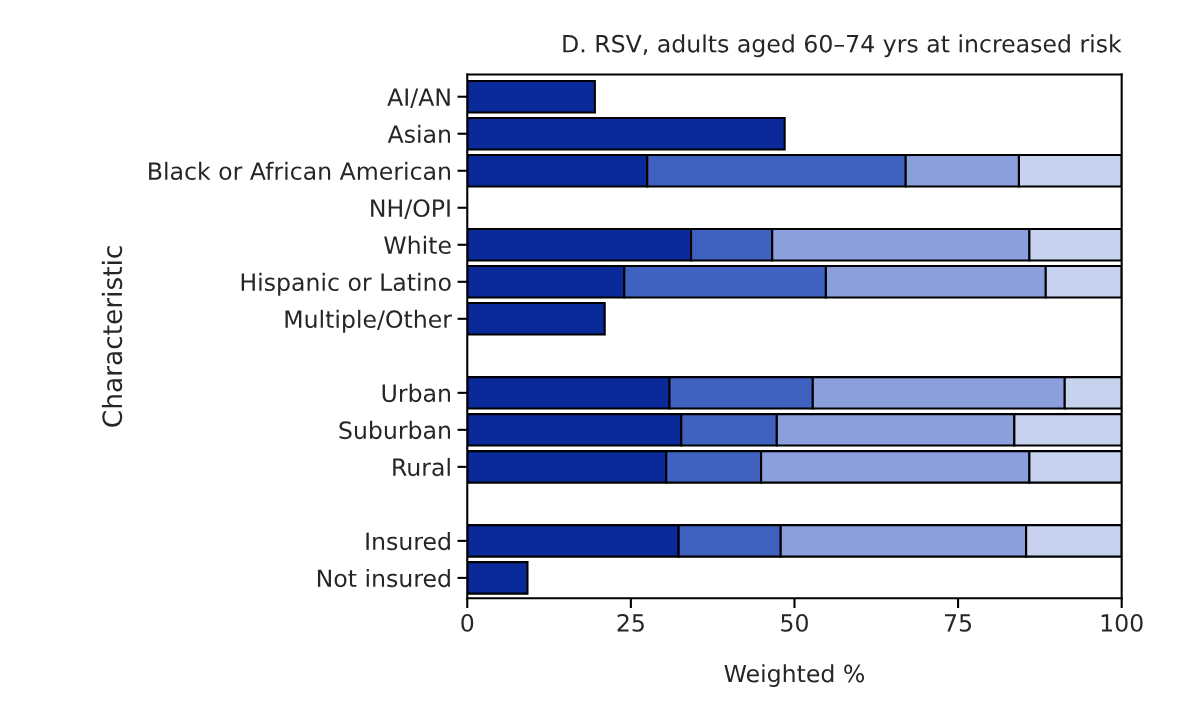  What do you see at coordinates (299, 171) in the screenshot?
I see `y-tick-label: Black or African American` at bounding box center [299, 171].